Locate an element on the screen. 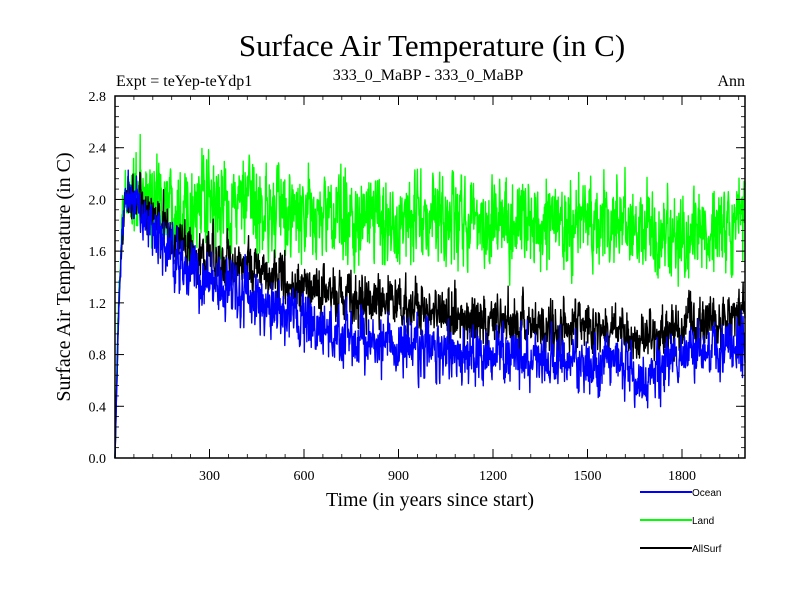  chart-subtitle-center: 333_0_MaBP - 333_0_MaBP is located at coordinates (428, 75).